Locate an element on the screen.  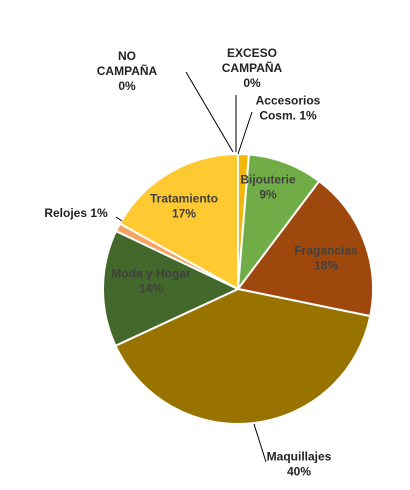
data-label-line: Maquillajes is located at coordinates (299, 457).